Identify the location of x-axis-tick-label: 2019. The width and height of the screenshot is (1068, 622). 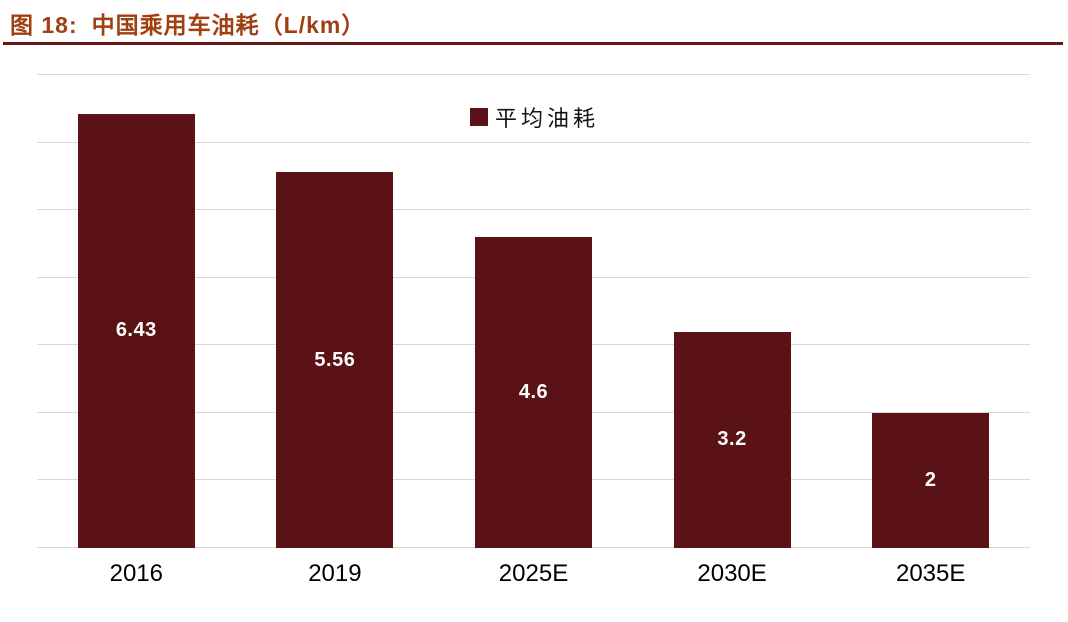
(335, 573).